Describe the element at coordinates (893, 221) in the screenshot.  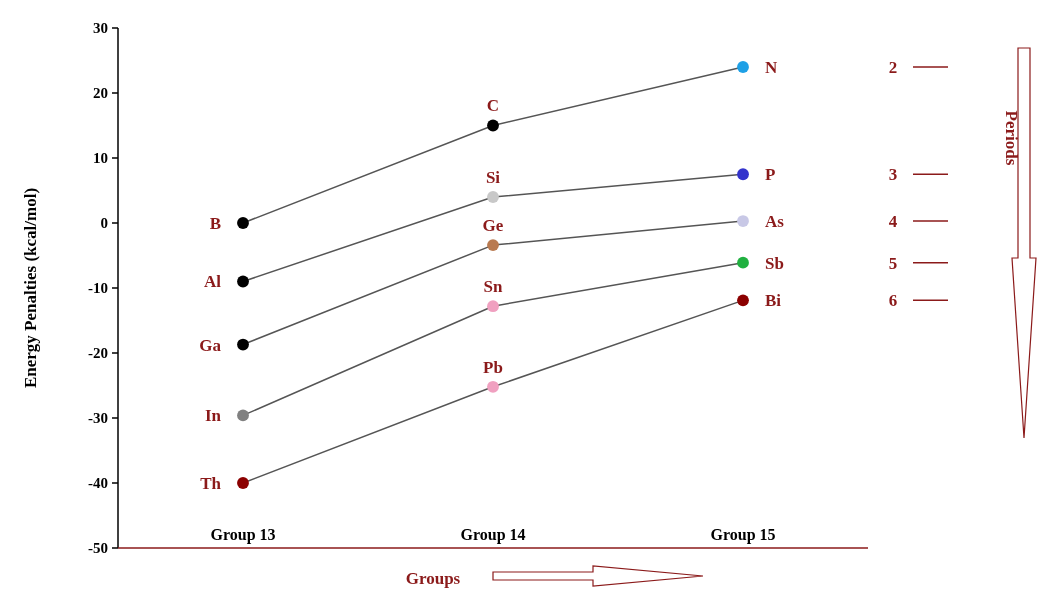
I see `text: 4` at that location.